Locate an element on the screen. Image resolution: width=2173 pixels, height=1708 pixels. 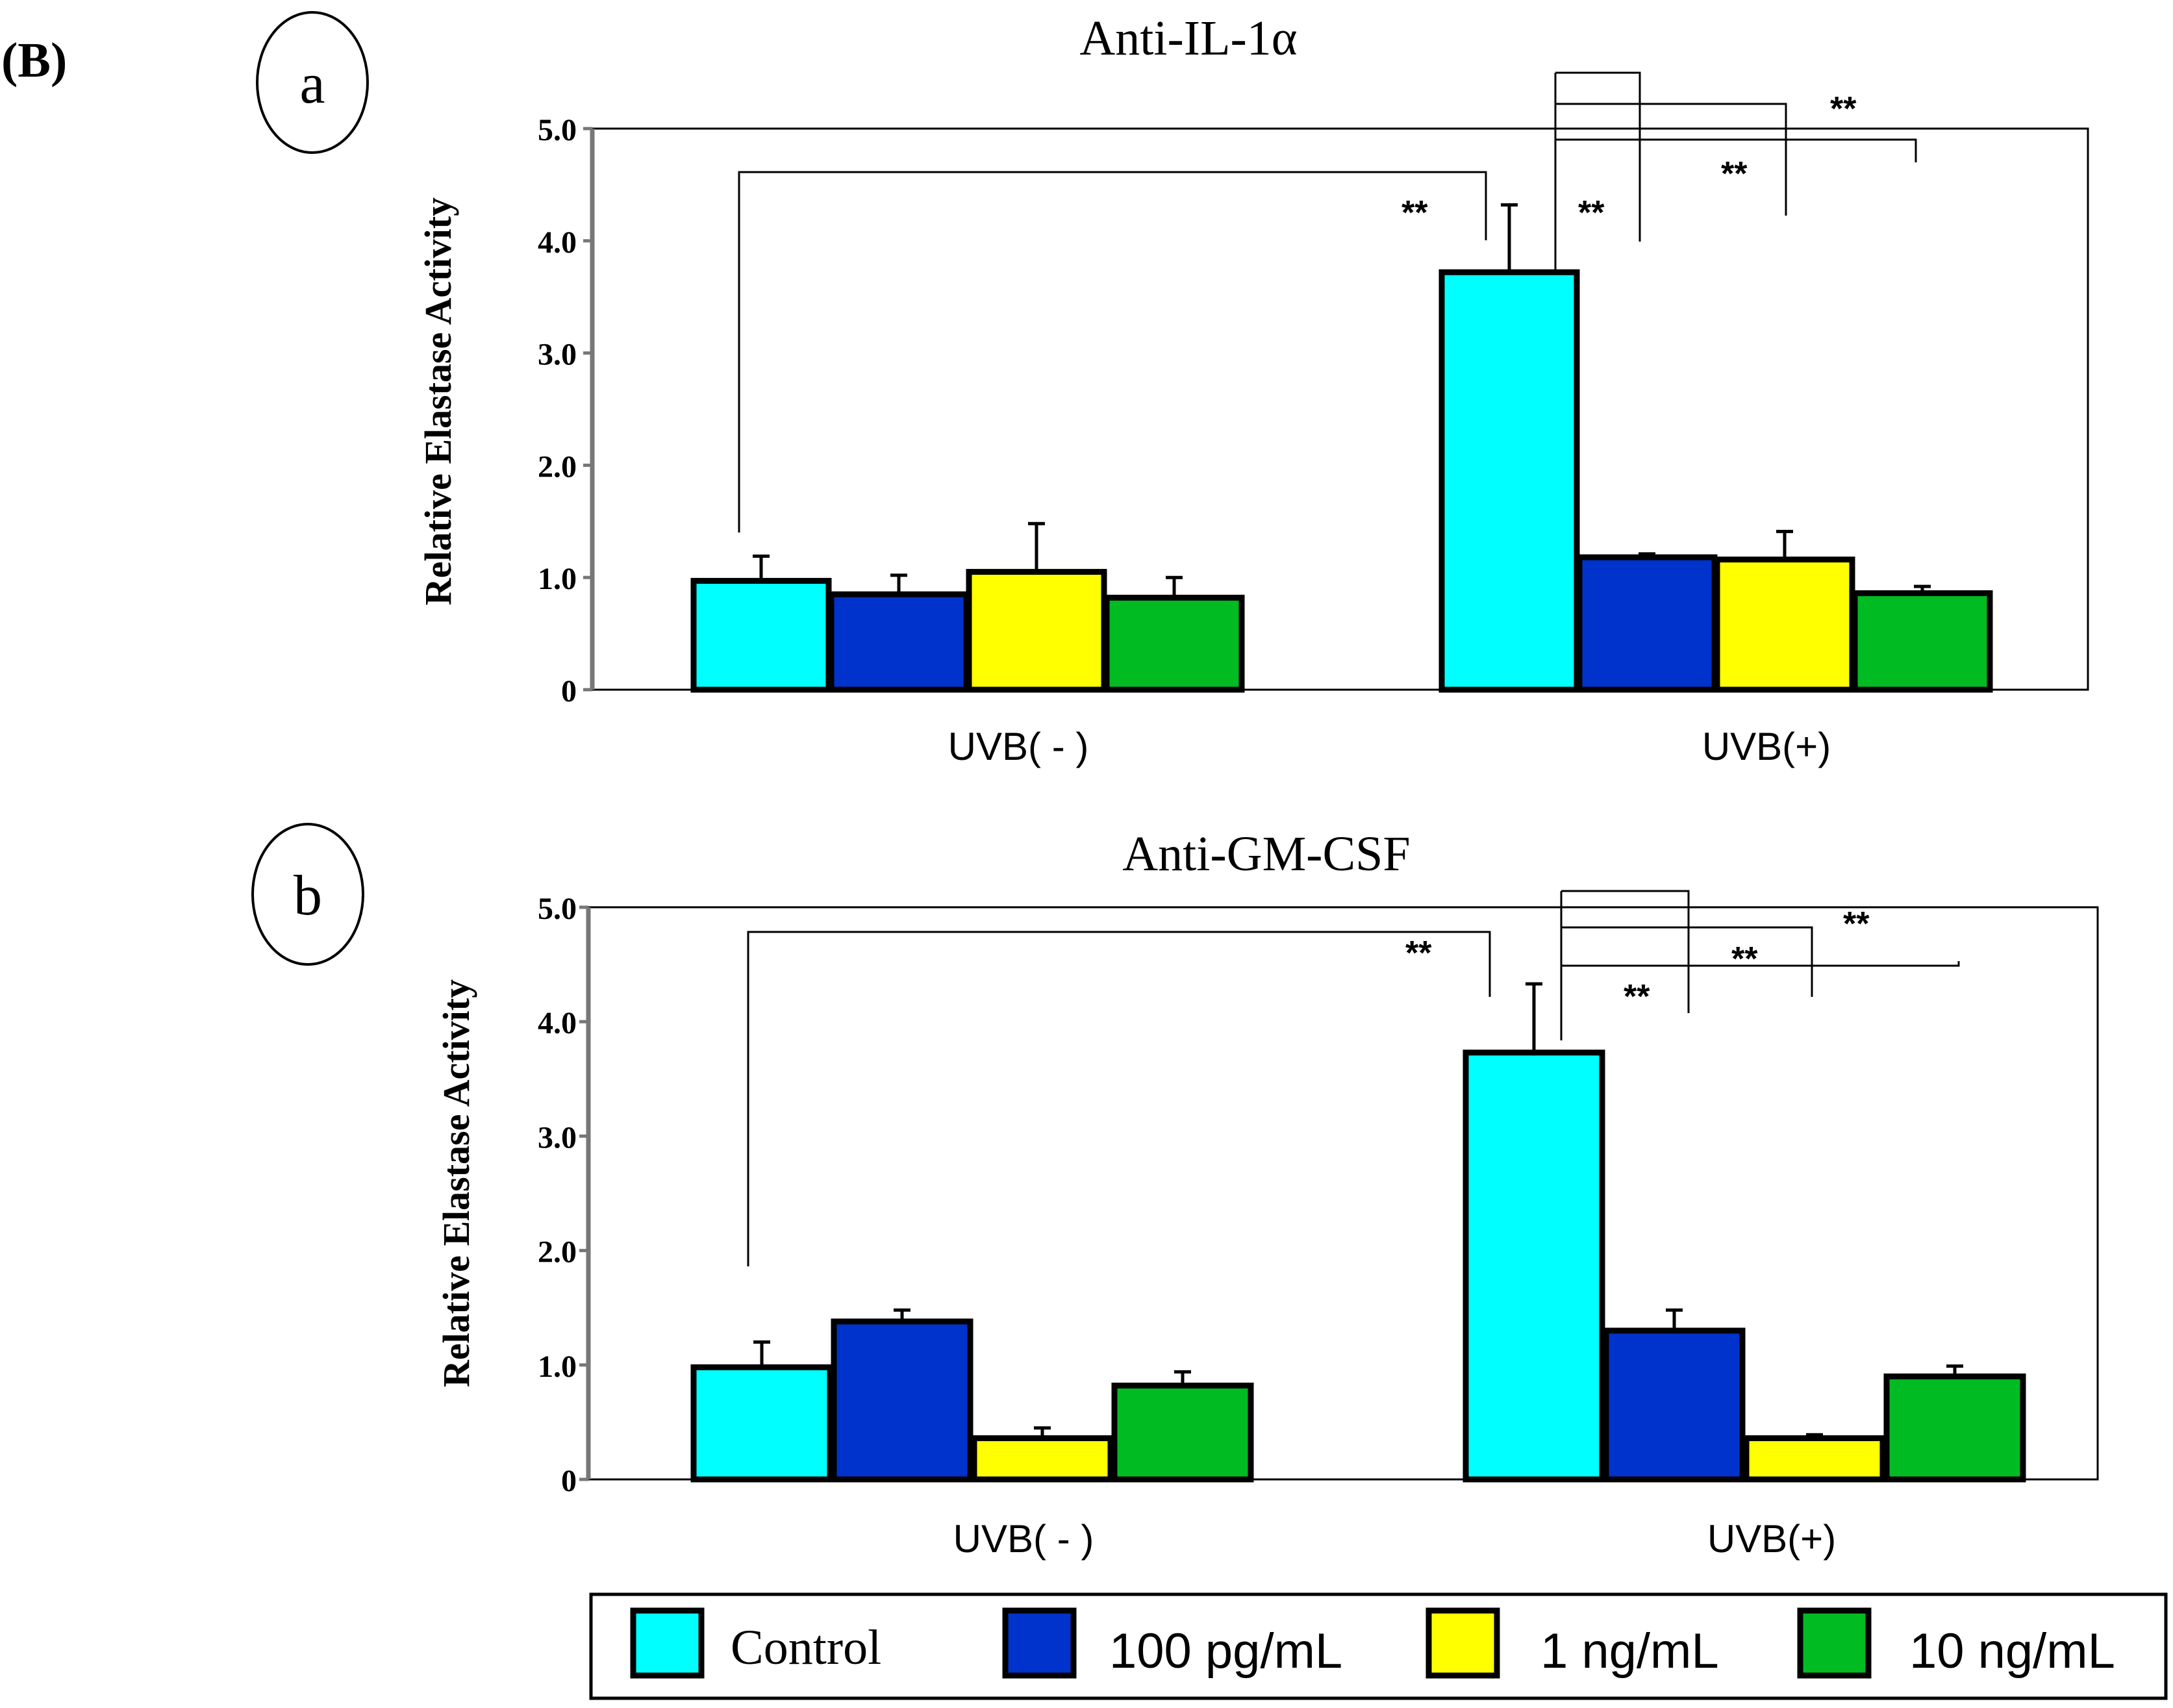
panel-b-badge is located at coordinates (307, 894).